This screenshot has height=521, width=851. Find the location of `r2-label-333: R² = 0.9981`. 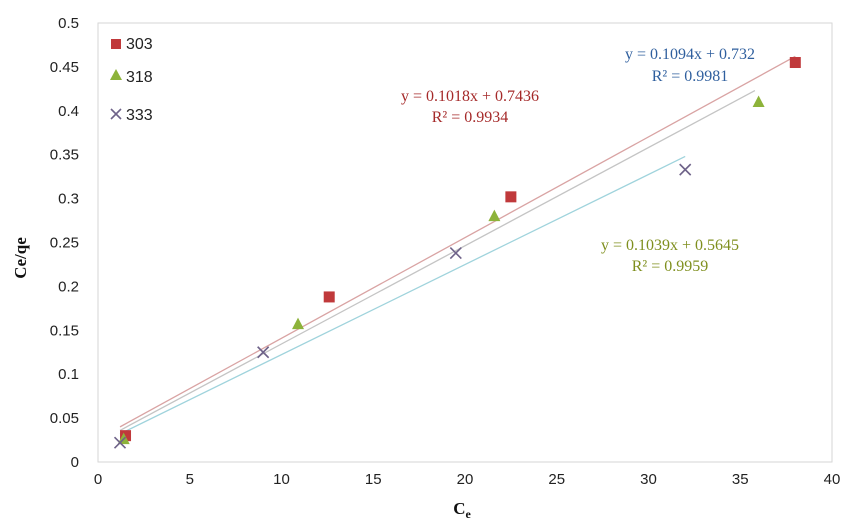

r2-label-333: R² = 0.9981 is located at coordinates (690, 76).